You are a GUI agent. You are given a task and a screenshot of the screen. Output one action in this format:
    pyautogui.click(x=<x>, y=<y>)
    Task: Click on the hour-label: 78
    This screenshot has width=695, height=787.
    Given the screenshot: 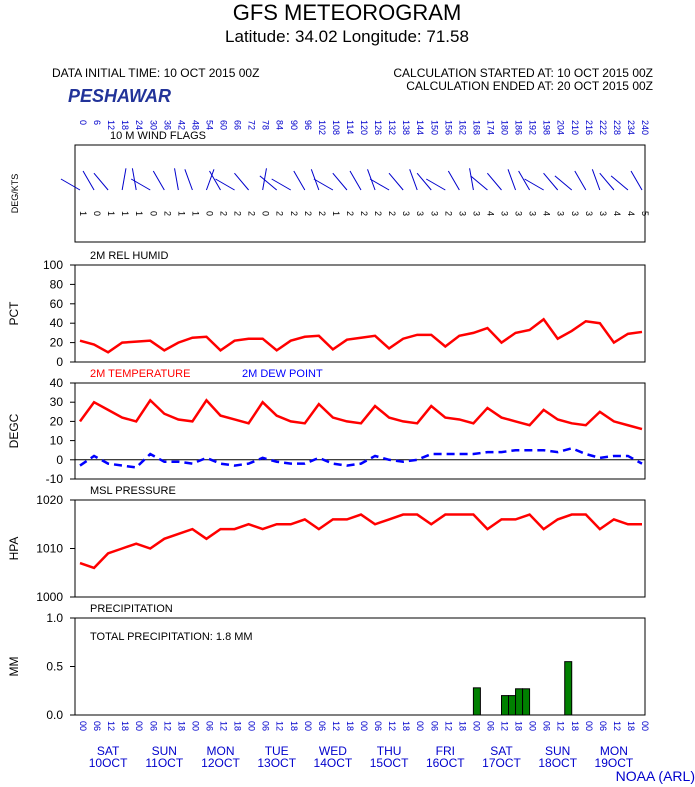 What is the action you would take?
    pyautogui.click(x=266, y=125)
    